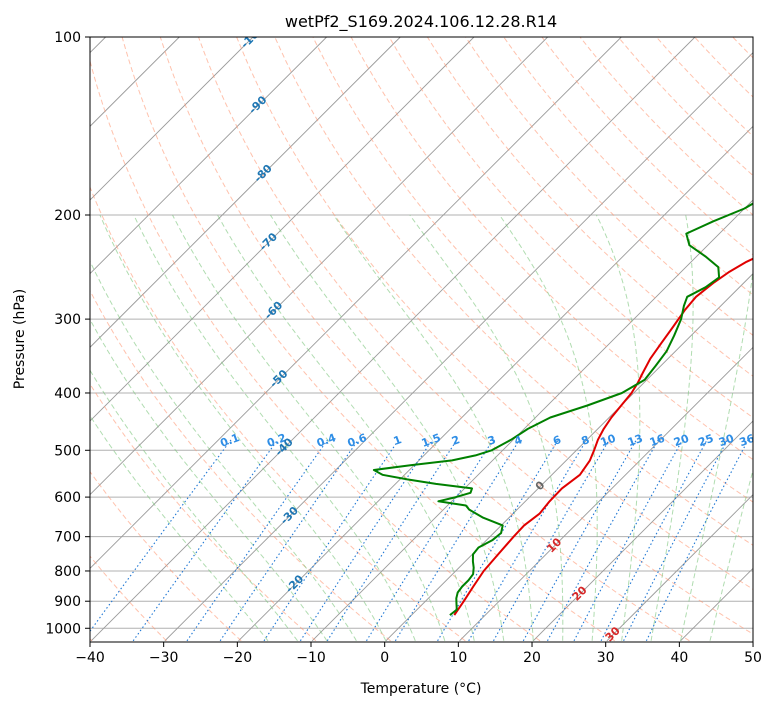  I want to click on mixing-ratio-label: 8, so click(586, 440).